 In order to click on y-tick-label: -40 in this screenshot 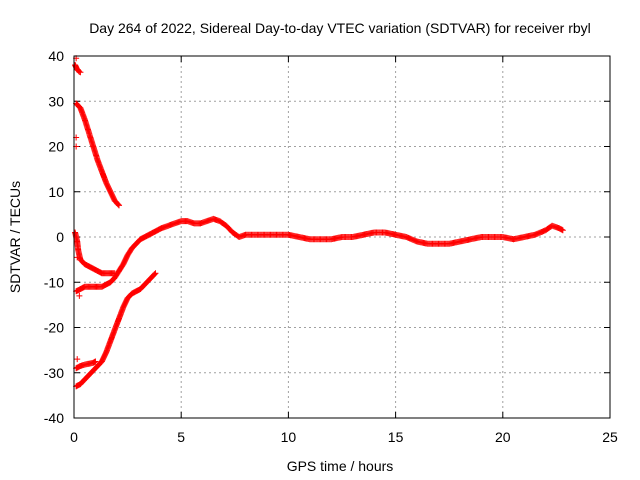, I will do `click(54, 418)`.